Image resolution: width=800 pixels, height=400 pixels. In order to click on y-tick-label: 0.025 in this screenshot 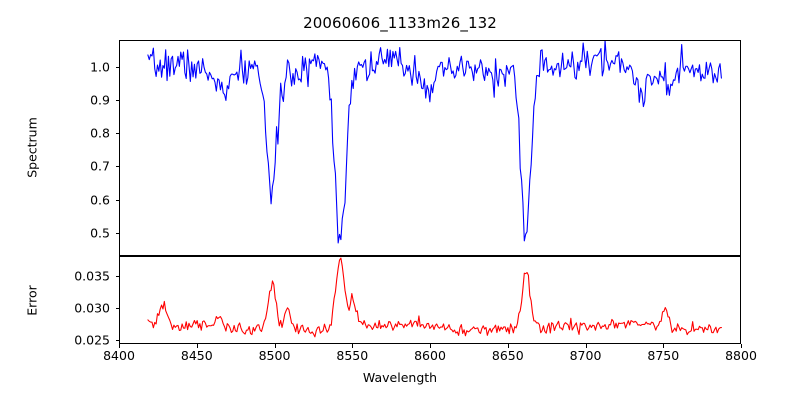, I will do `click(92, 340)`.